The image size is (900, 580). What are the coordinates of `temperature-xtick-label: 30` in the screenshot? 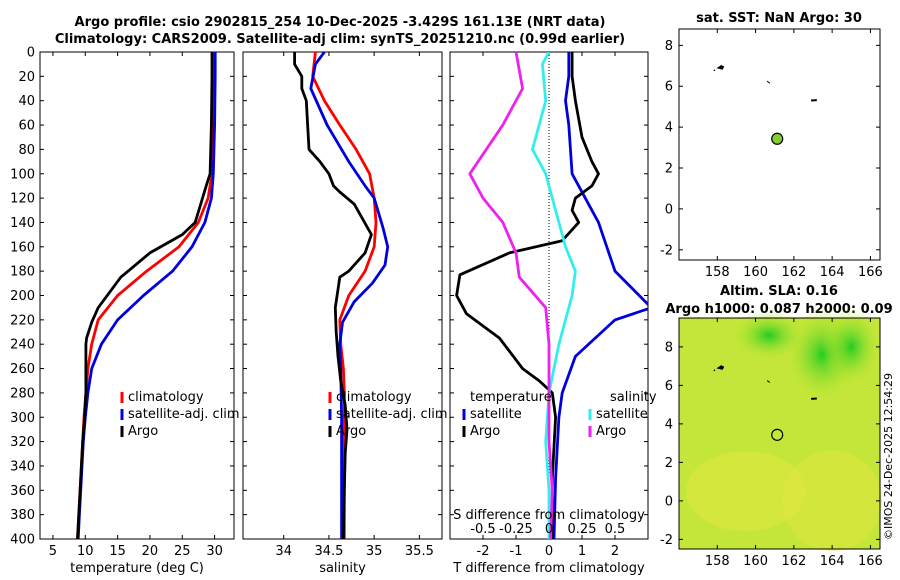 It's located at (214, 551).